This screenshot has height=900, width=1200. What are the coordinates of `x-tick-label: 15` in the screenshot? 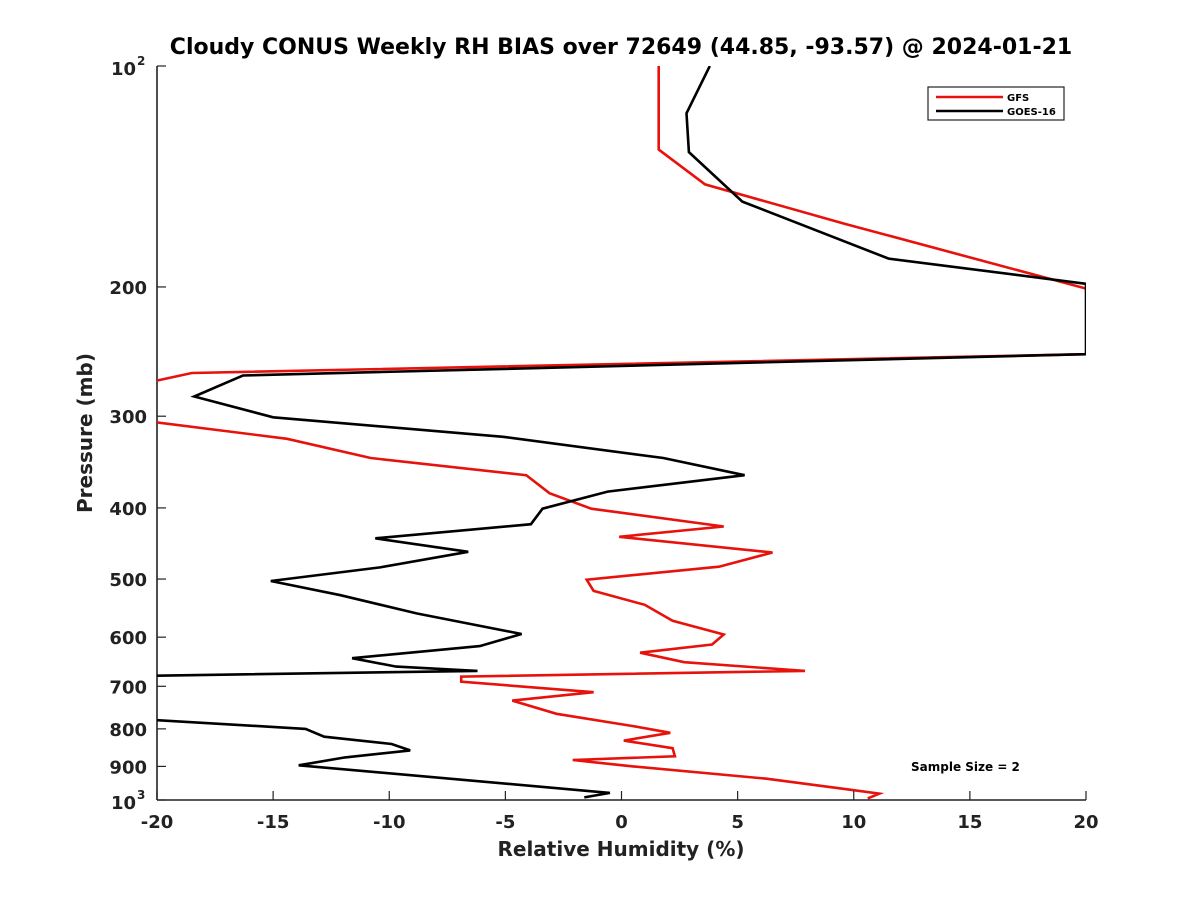 It's located at (969, 822).